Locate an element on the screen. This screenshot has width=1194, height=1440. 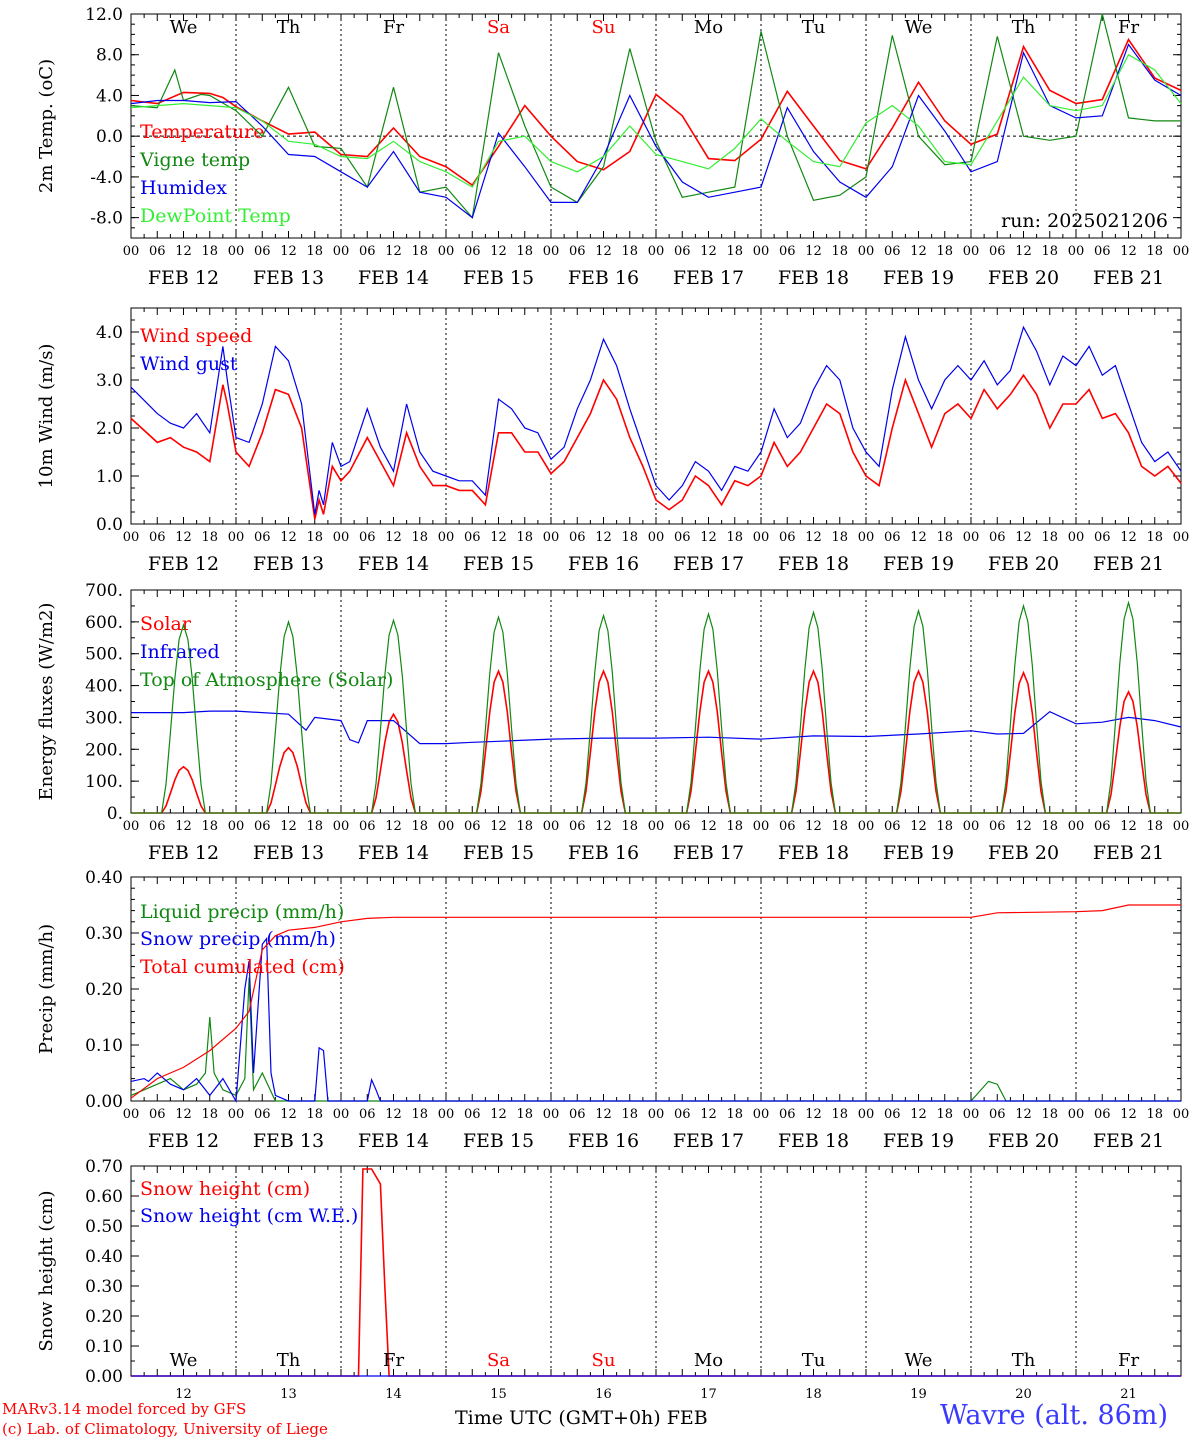
y-tick-label: 1.0 is located at coordinates (109, 477).